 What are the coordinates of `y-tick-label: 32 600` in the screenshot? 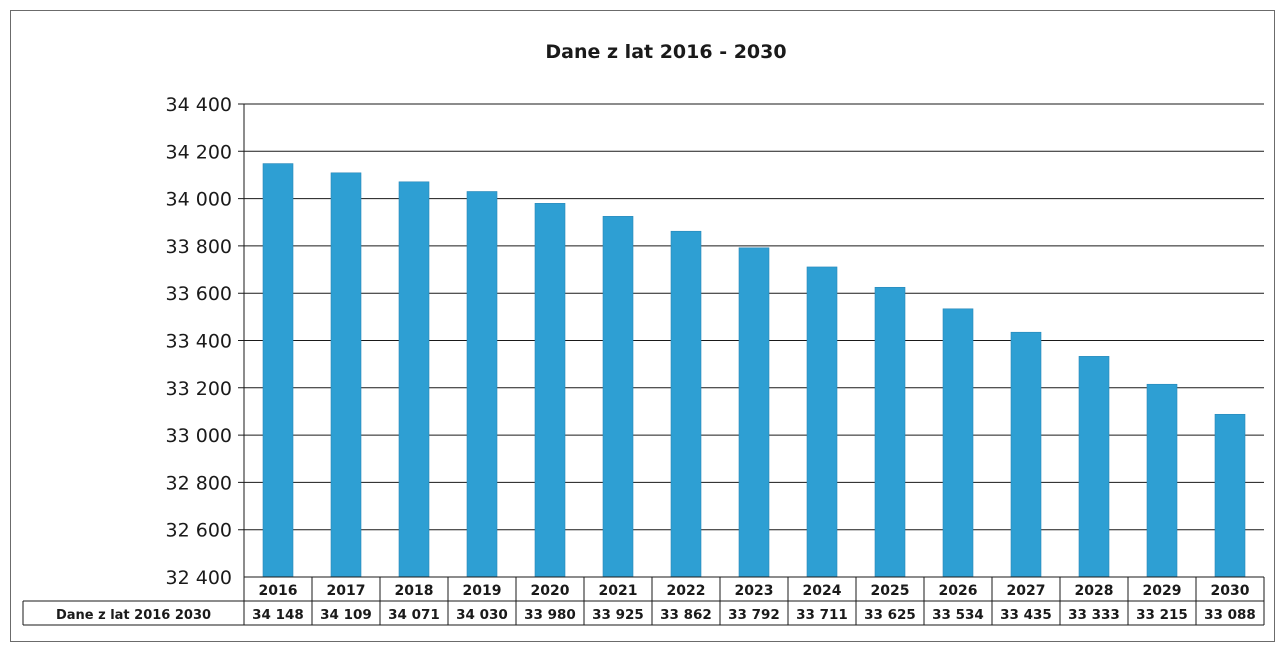 It's located at (199, 531).